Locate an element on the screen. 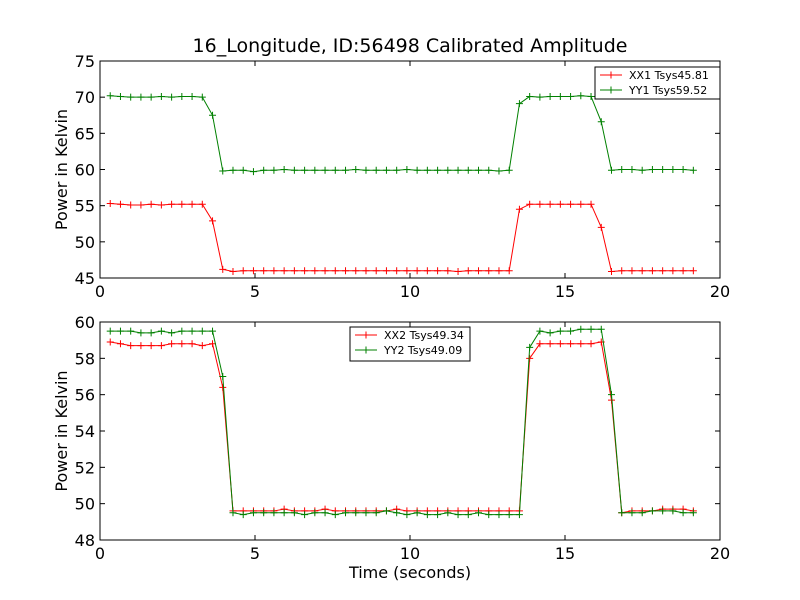 Image resolution: width=800 pixels, height=600 pixels. x-tick-label: 0 is located at coordinates (100, 553).